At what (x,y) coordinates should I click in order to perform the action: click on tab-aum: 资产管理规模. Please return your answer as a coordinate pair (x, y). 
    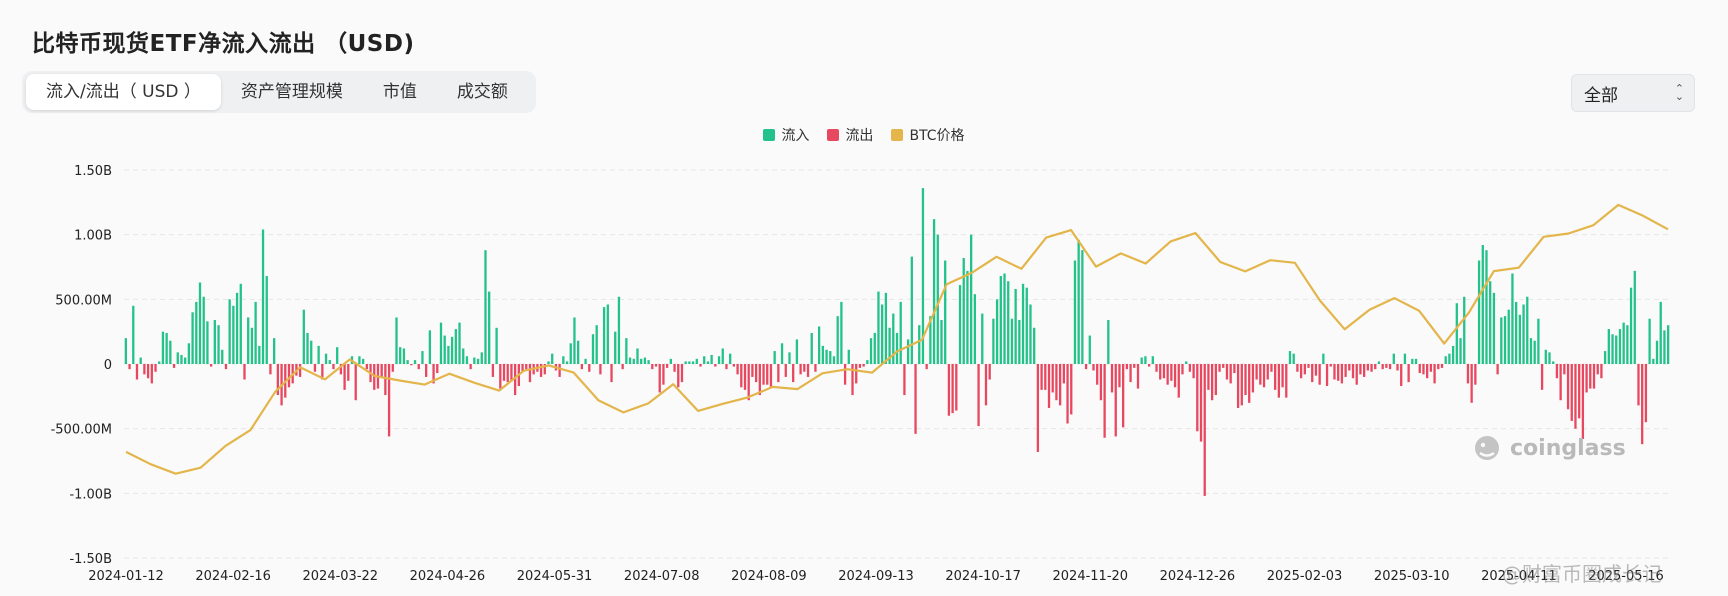
    Looking at the image, I should click on (291, 92).